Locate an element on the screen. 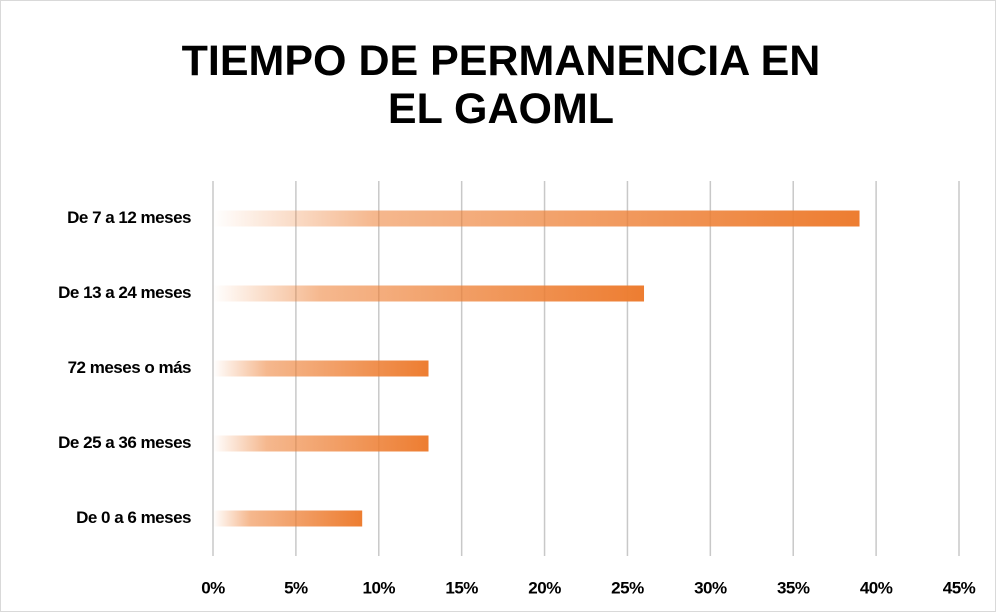 The width and height of the screenshot is (996, 612). x-tick-label: 25% is located at coordinates (627, 587).